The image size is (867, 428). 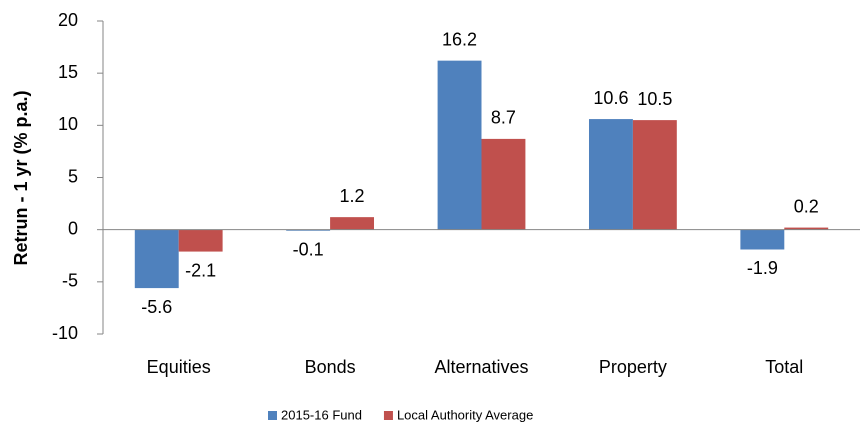 I want to click on y-tick-label: 5, so click(x=73, y=176).